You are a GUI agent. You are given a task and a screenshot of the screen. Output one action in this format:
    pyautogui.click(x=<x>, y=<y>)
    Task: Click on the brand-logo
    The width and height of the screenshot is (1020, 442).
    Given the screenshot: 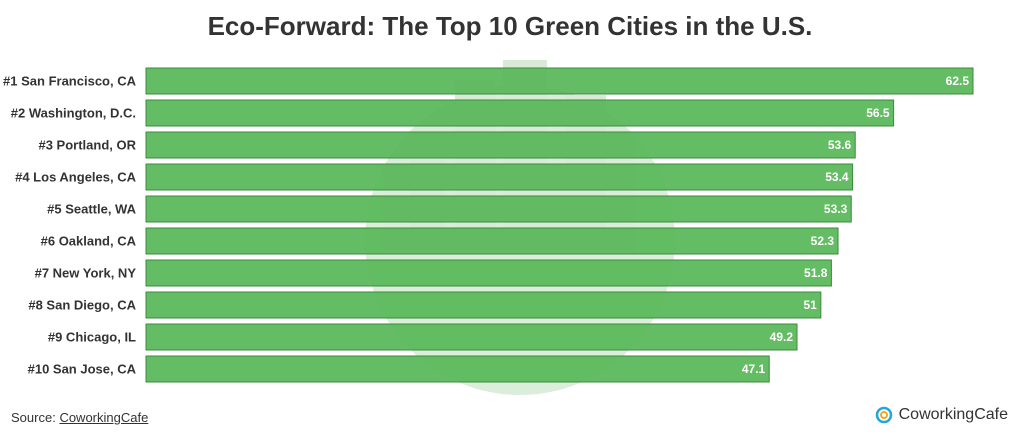 What is the action you would take?
    pyautogui.click(x=883, y=415)
    